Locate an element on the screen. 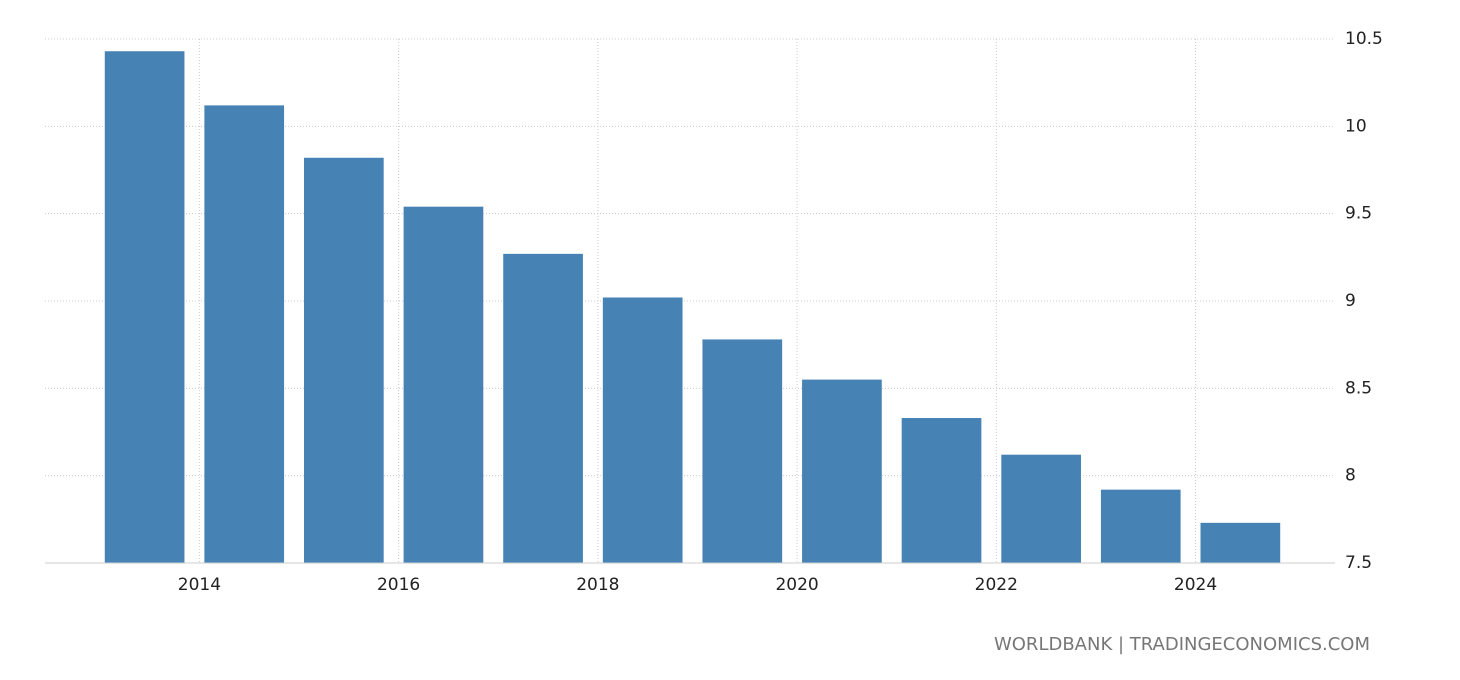 The width and height of the screenshot is (1460, 680). y-tick-label: 10.5 is located at coordinates (1364, 39).